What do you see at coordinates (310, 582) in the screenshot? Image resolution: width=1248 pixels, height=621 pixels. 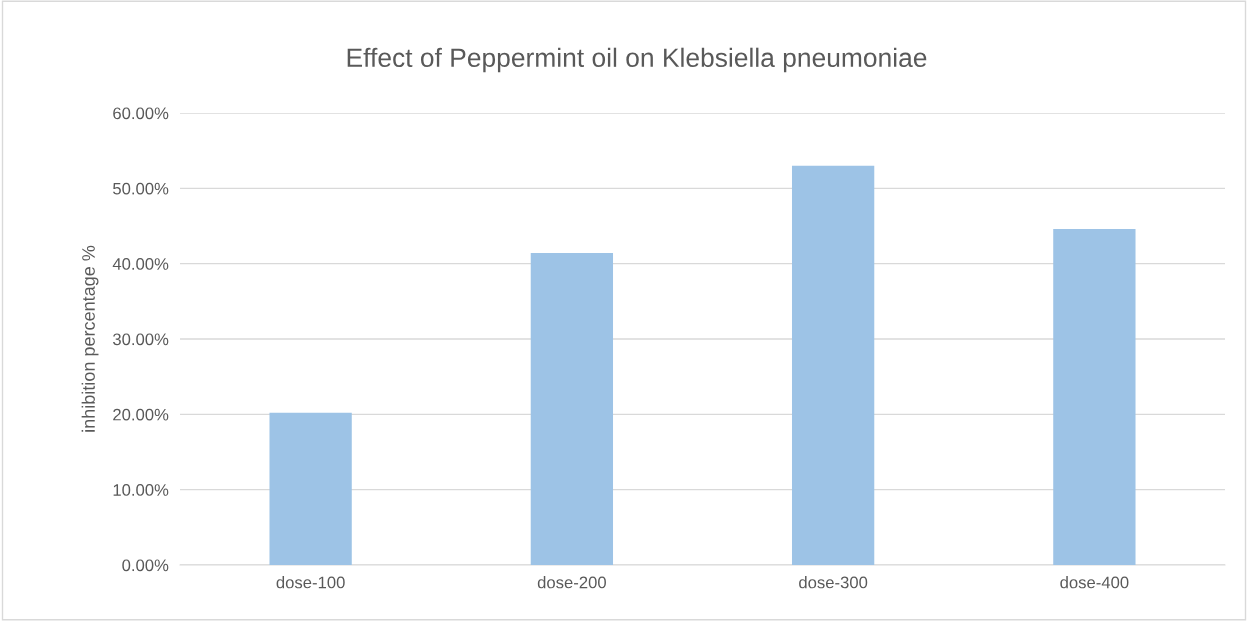 I see `x-tick-label: dose-100` at bounding box center [310, 582].